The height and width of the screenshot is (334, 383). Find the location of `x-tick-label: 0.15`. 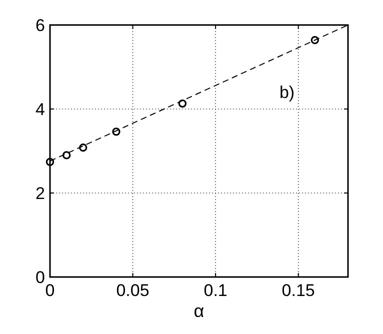

x-tick-label: 0.15 is located at coordinates (298, 290).